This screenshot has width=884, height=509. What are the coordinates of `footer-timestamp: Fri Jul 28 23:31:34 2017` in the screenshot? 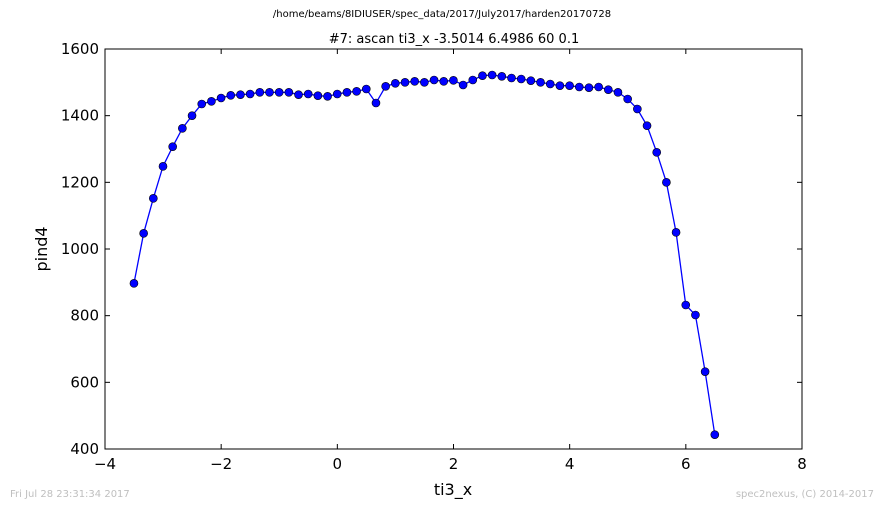 It's located at (70, 494).